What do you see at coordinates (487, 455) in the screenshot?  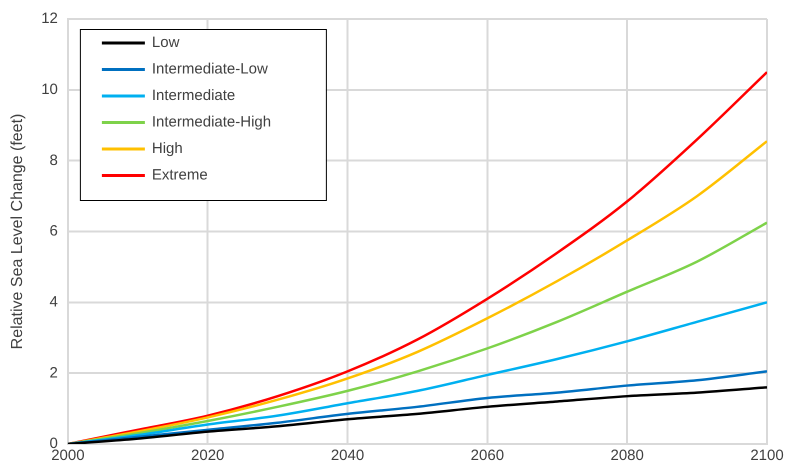 I see `x-tick-label: 2060` at bounding box center [487, 455].